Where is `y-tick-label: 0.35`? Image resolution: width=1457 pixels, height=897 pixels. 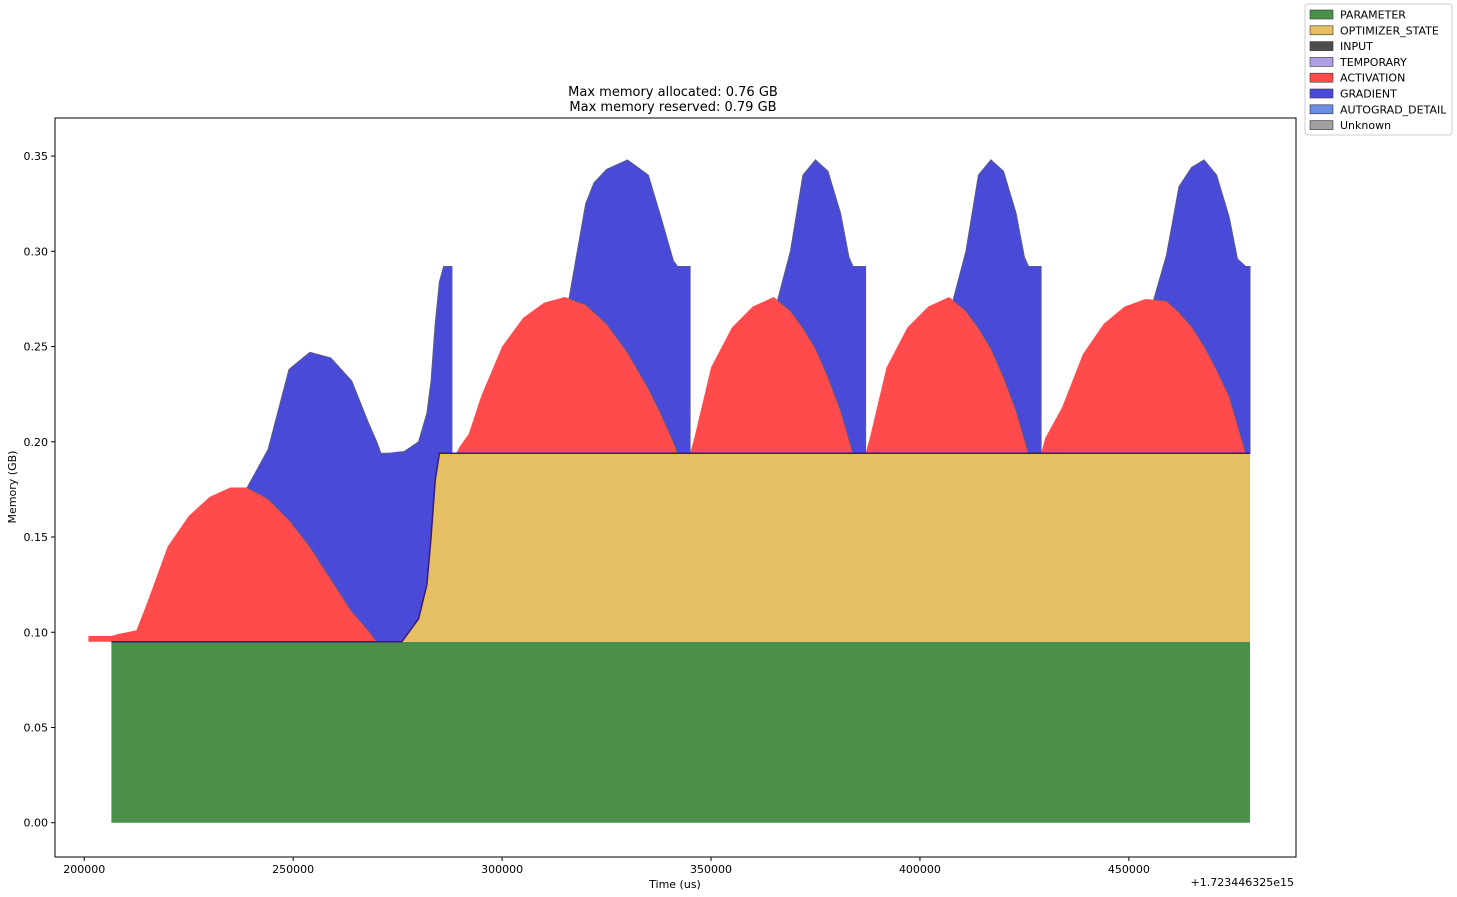 y-tick-label: 0.35 is located at coordinates (36, 156).